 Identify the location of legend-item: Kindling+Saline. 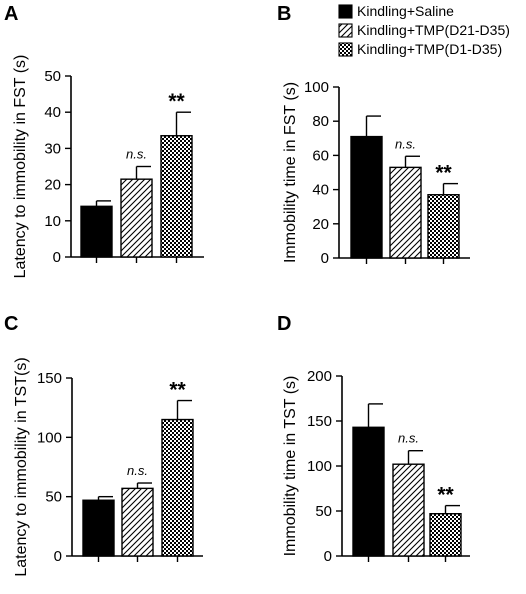
(396, 11).